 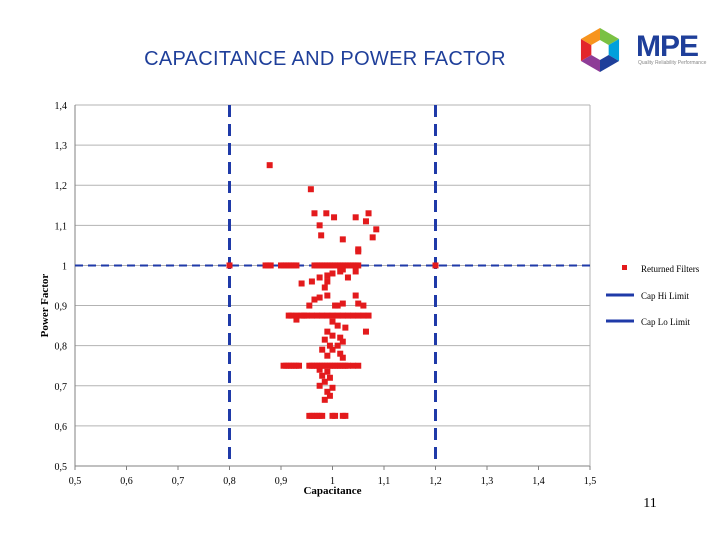 What do you see at coordinates (665, 322) in the screenshot?
I see `legend-label: Cap Lo Limit` at bounding box center [665, 322].